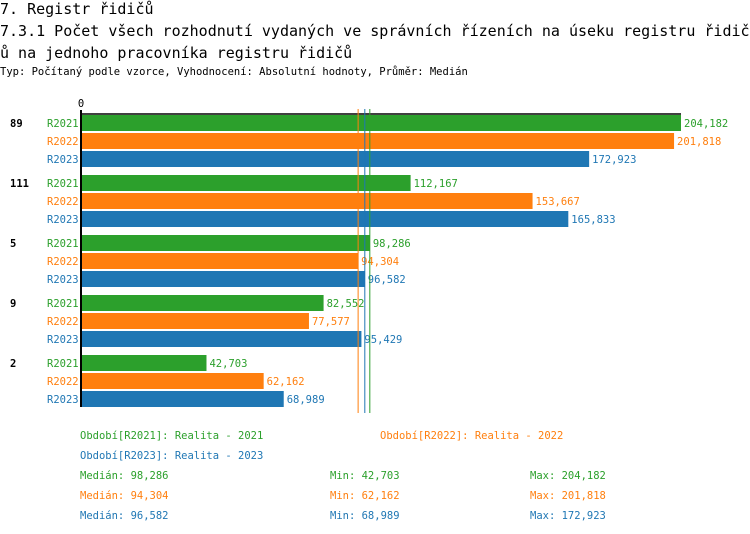  What do you see at coordinates (568, 476) in the screenshot?
I see `stat-max: Max: 204,182` at bounding box center [568, 476].